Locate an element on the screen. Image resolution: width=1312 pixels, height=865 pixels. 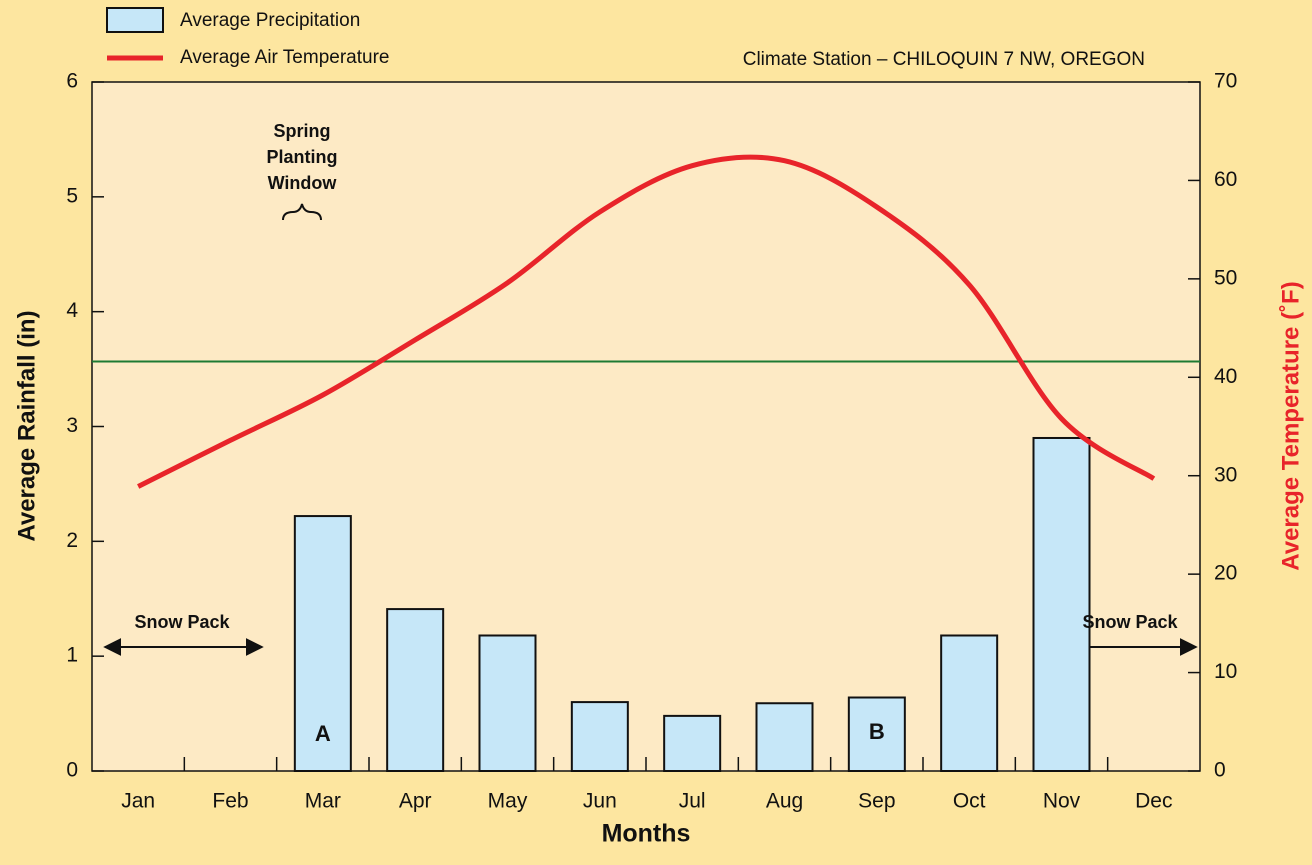
x-tick-label: Feb is located at coordinates (230, 801).